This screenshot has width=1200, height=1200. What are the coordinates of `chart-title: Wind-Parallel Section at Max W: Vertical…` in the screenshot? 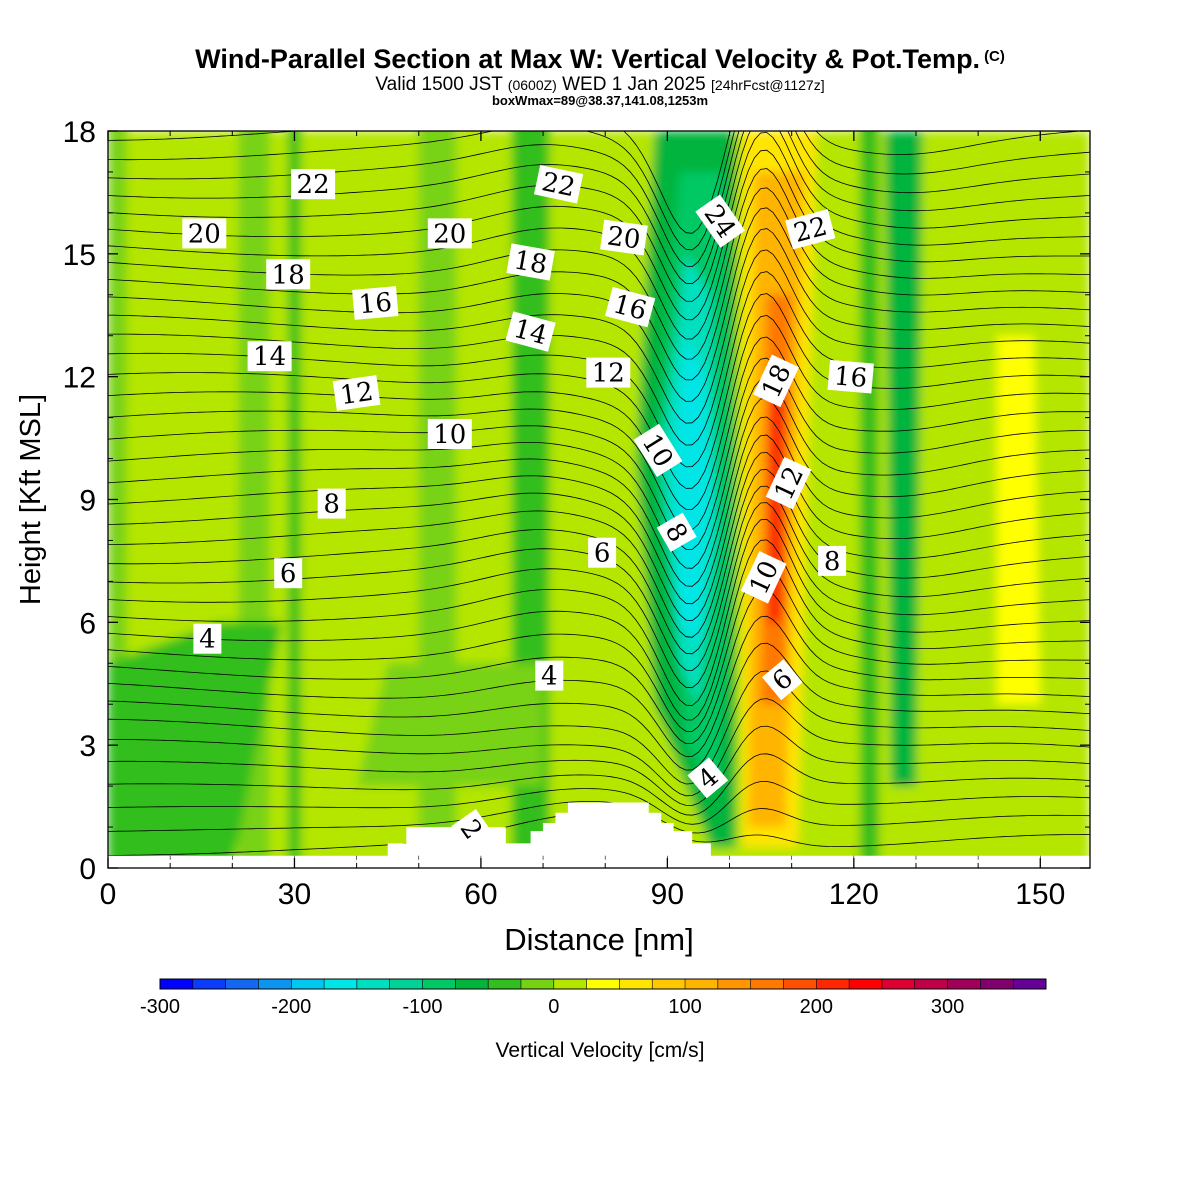 It's located at (600, 59).